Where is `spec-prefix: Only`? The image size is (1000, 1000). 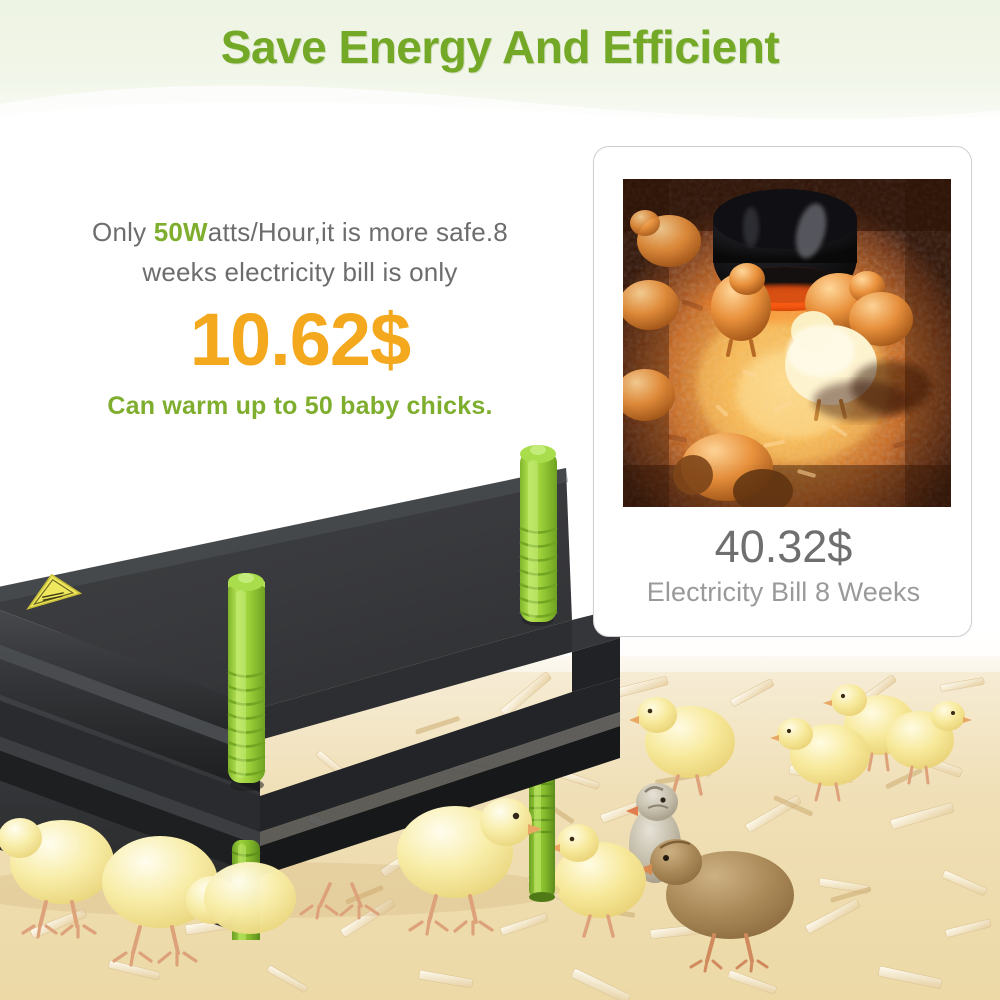
spec-prefix: Only is located at coordinates (123, 232).